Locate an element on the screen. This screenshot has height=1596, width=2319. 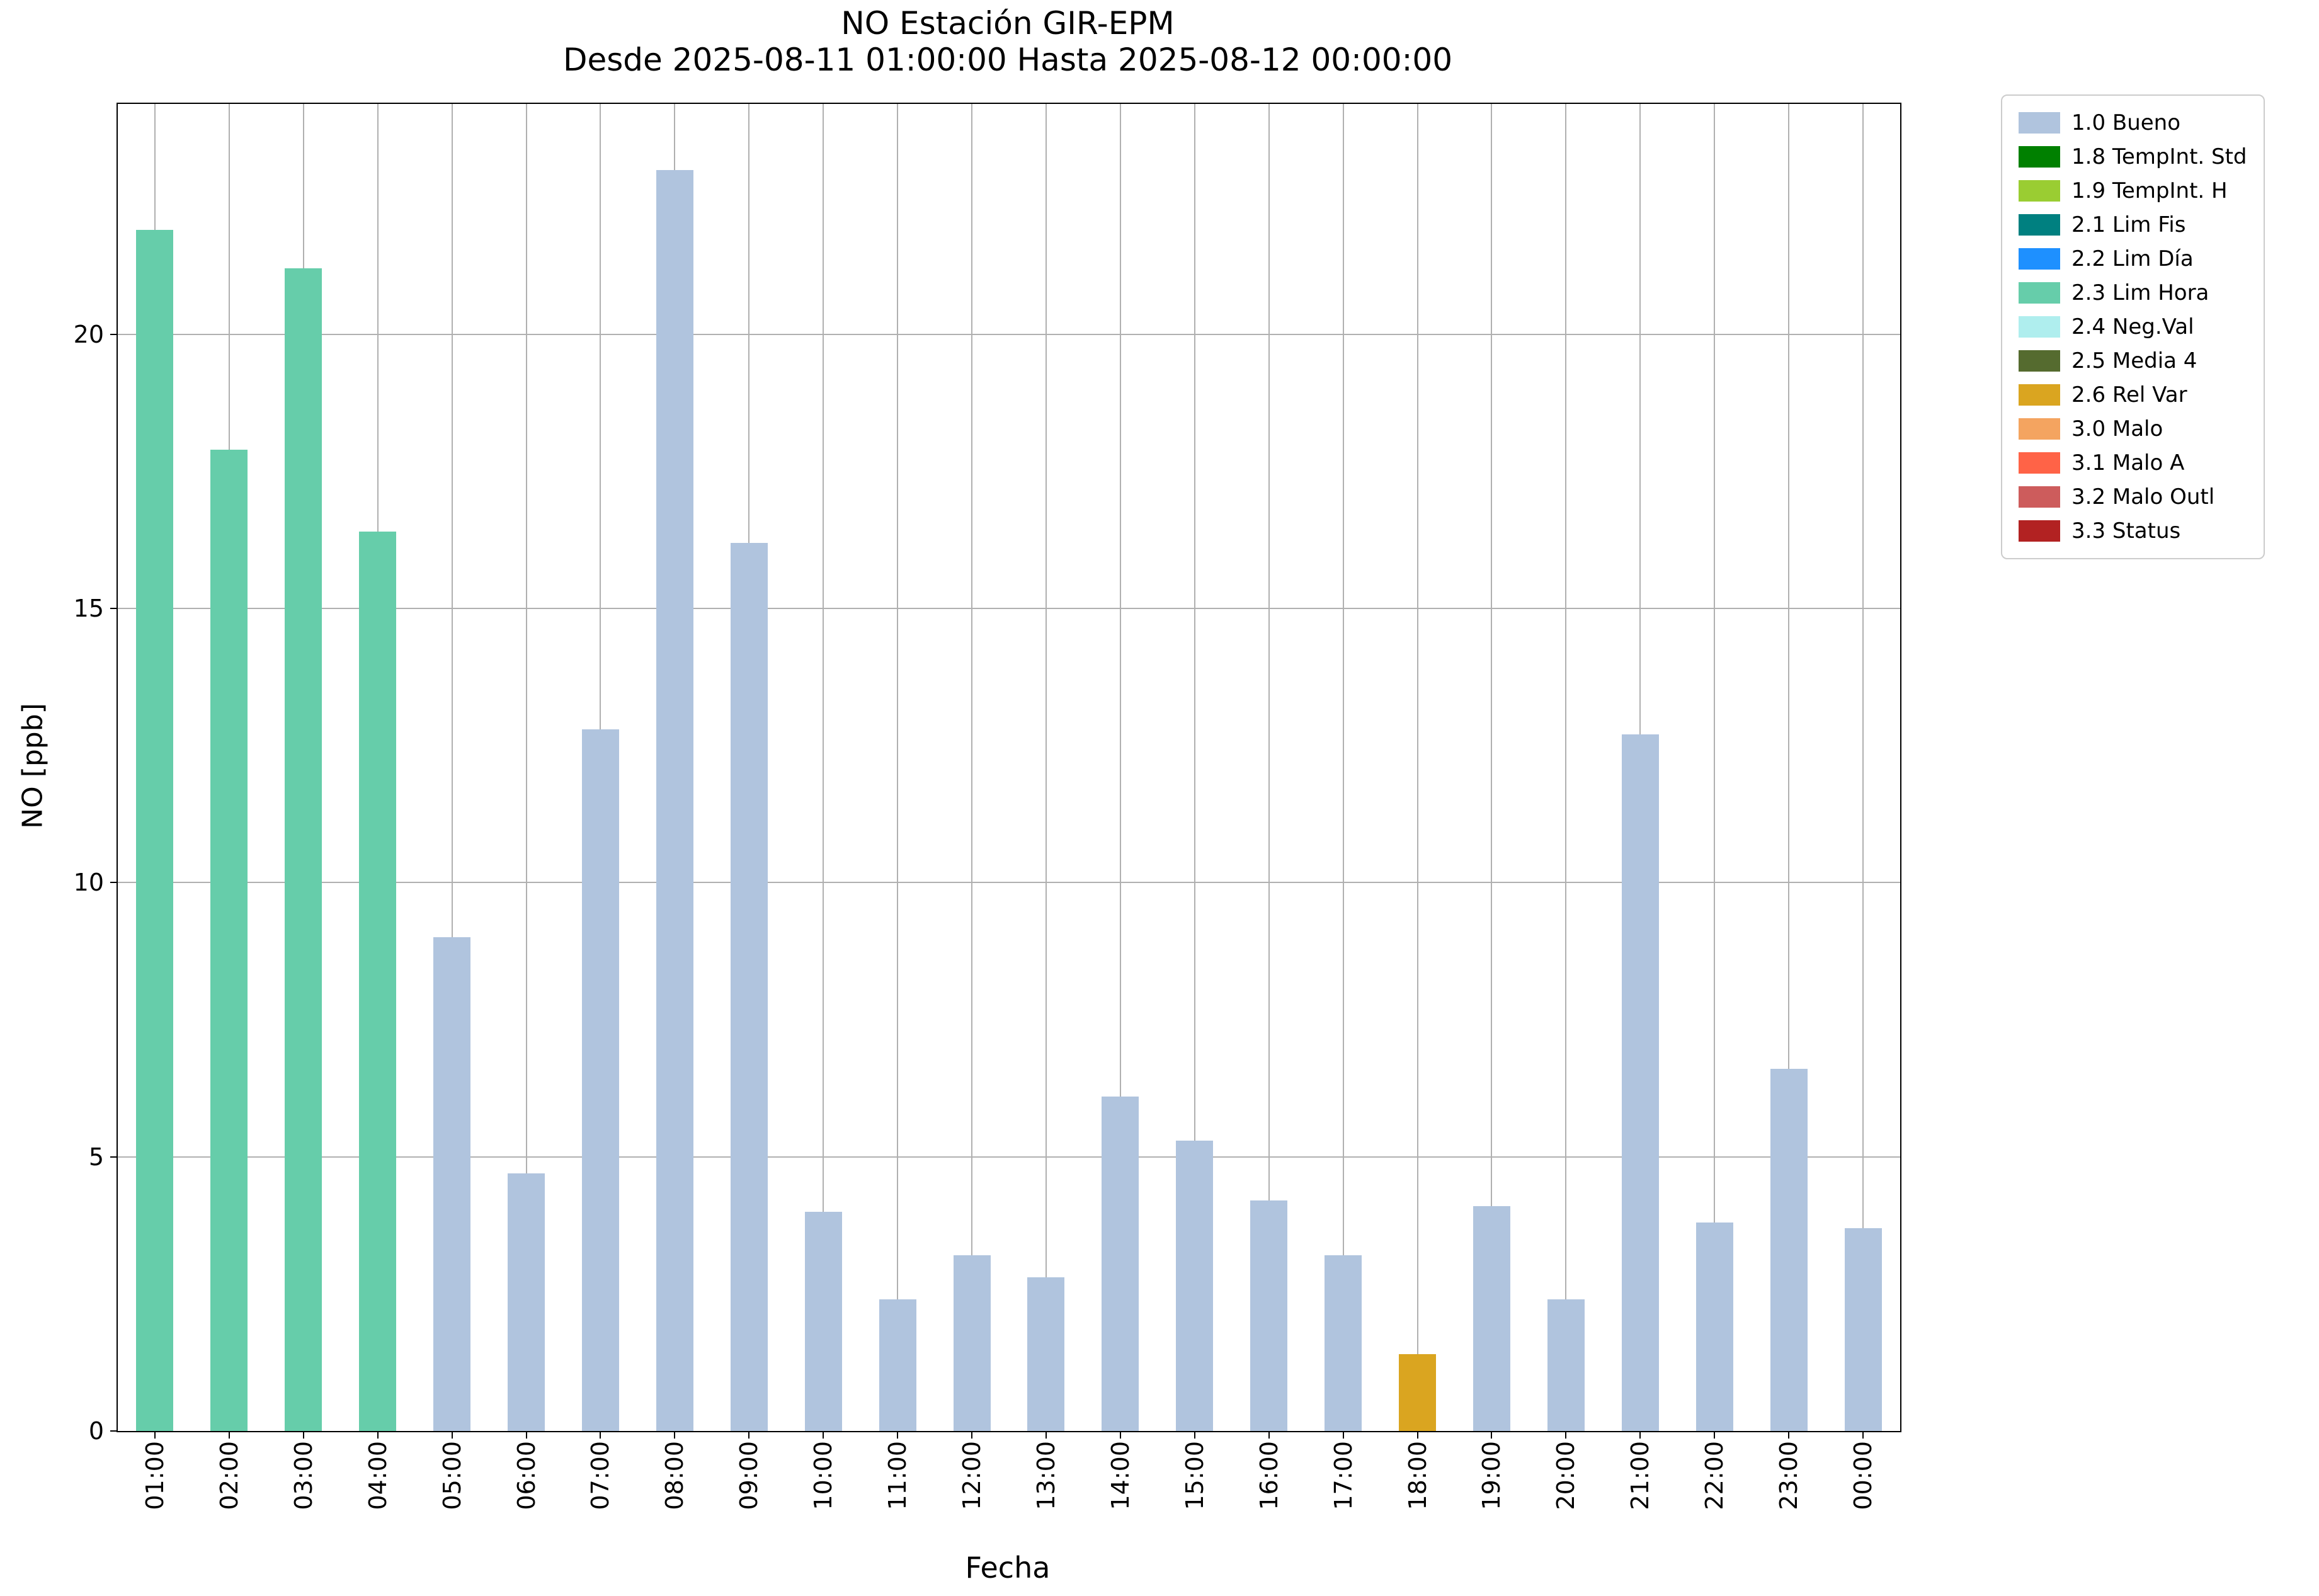
legend-label: 3.2 Malo Outl is located at coordinates (2143, 497).